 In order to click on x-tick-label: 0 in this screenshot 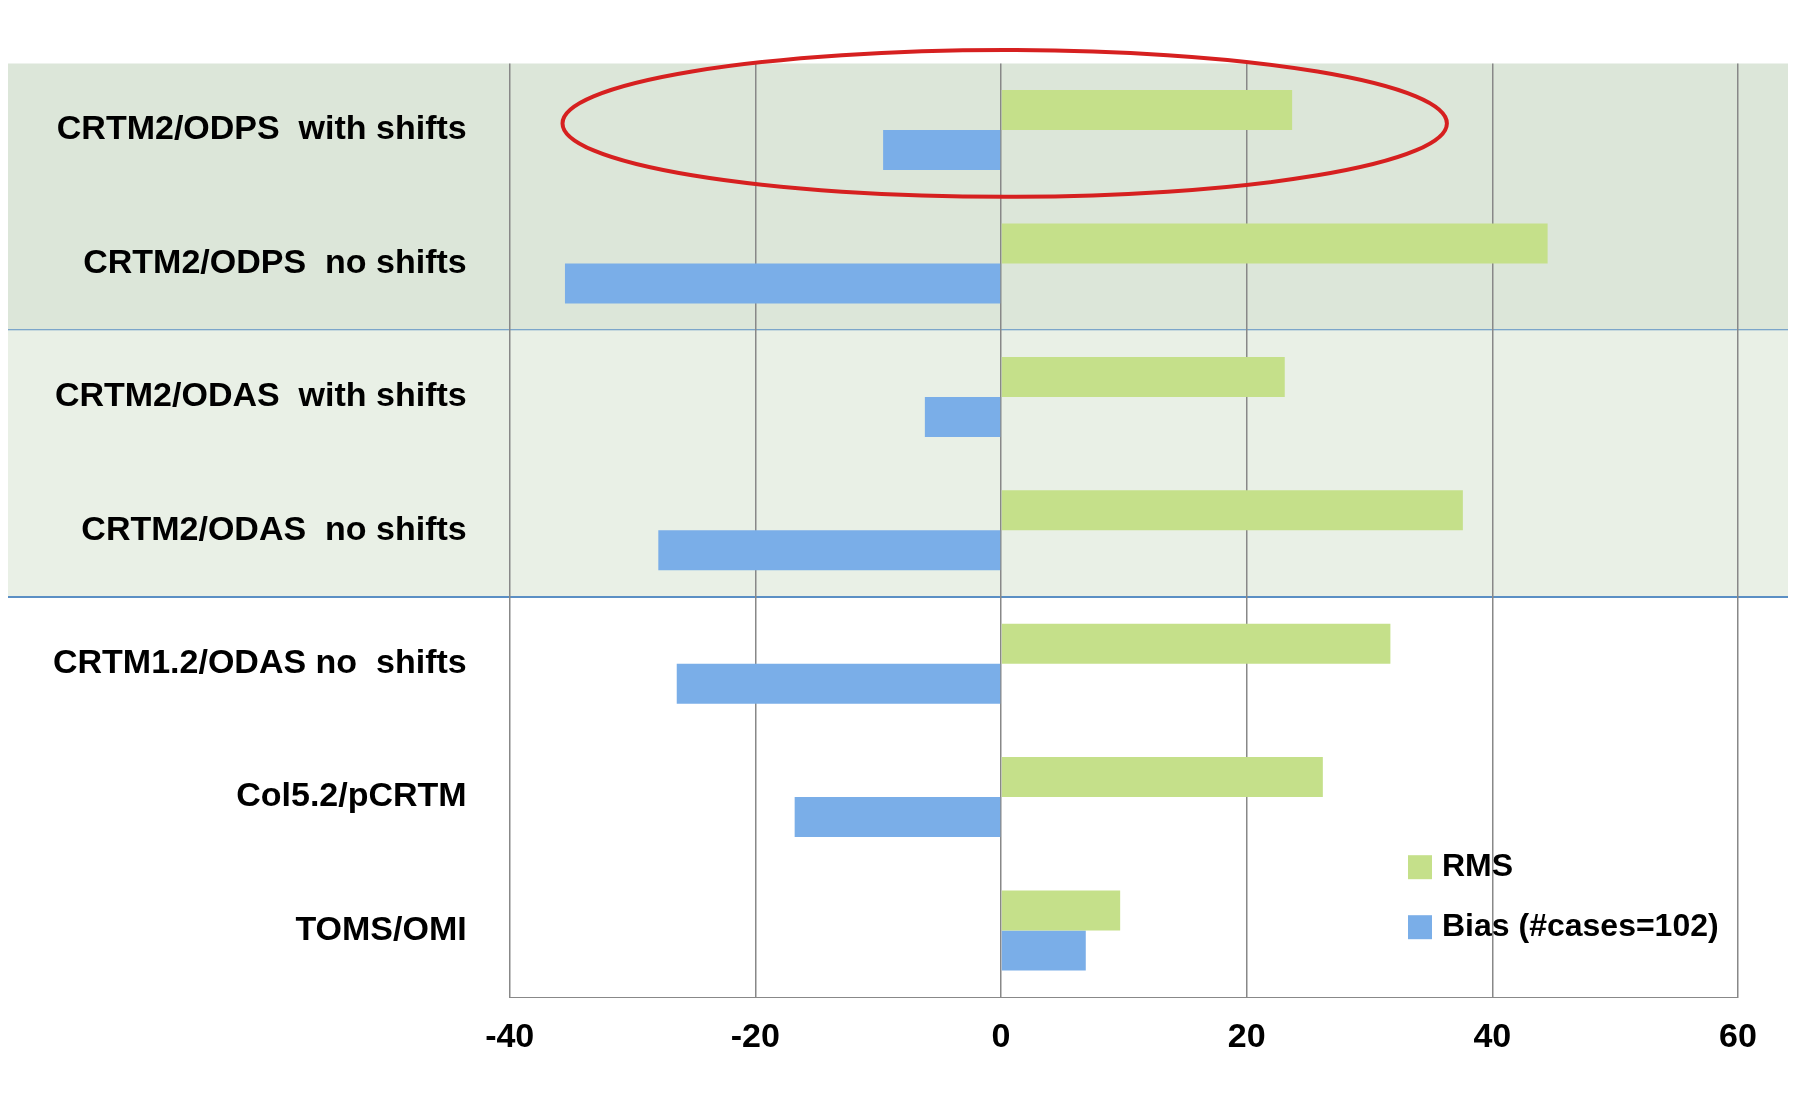, I will do `click(1001, 1034)`.